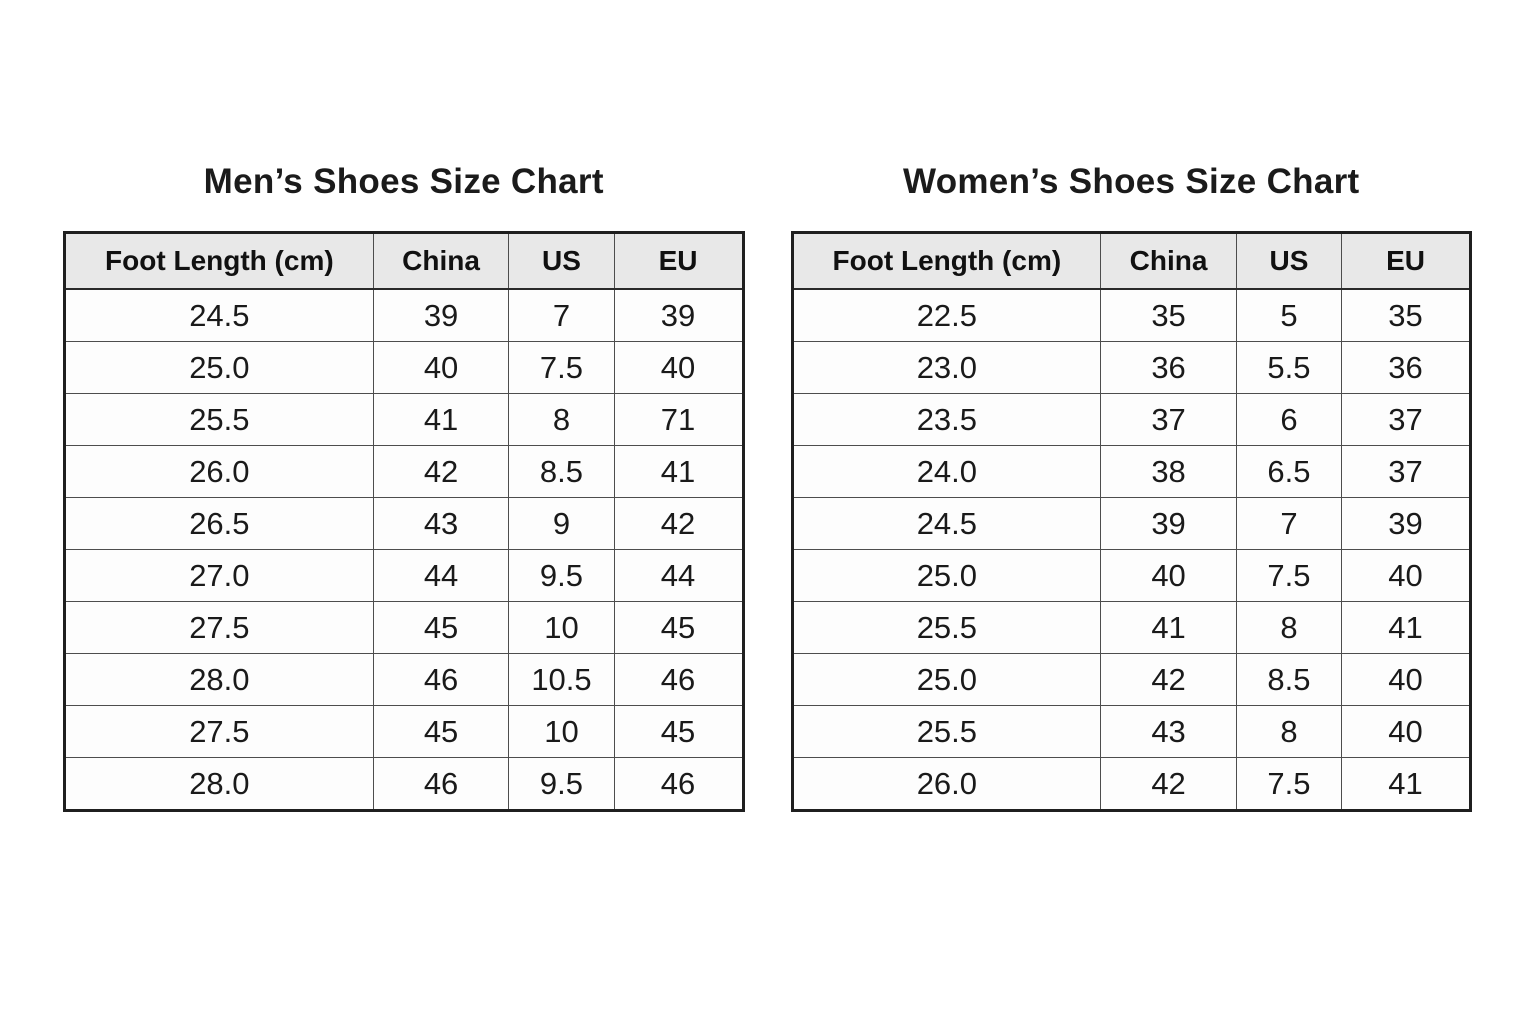  Describe the element at coordinates (946, 679) in the screenshot. I see `table-cell: 25.0` at that location.